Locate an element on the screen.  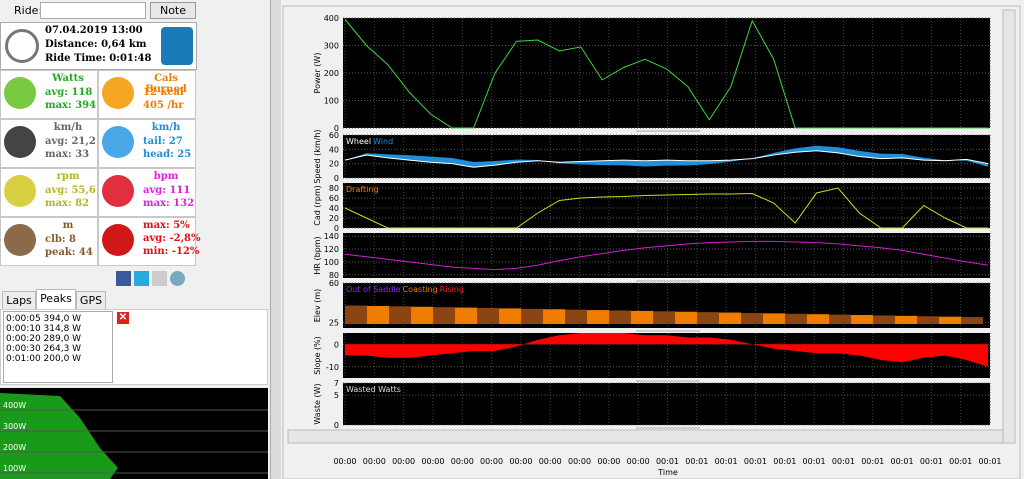
tab: Laps is located at coordinates (19, 300).